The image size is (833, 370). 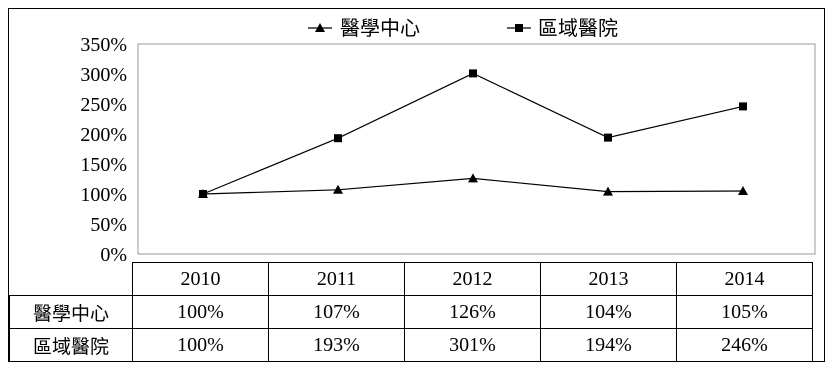 I want to click on table-header-2014: 2014, so click(x=744, y=279).